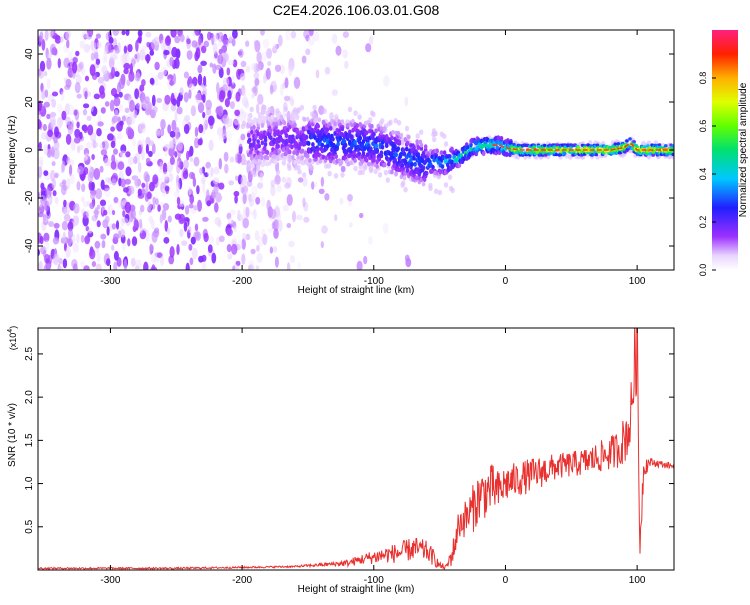 The image size is (750, 605). I want to click on colorbar-gradient, so click(725, 150).